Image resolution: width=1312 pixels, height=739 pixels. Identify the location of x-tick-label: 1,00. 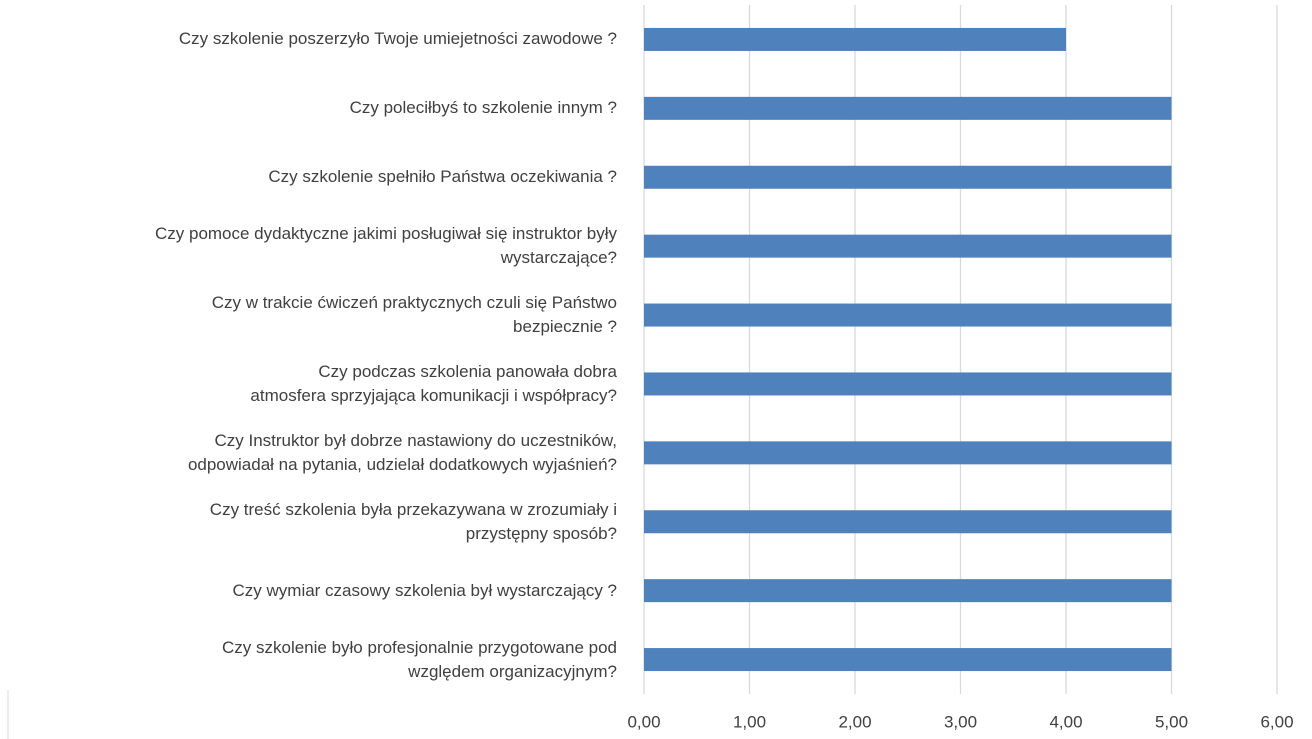
(749, 721).